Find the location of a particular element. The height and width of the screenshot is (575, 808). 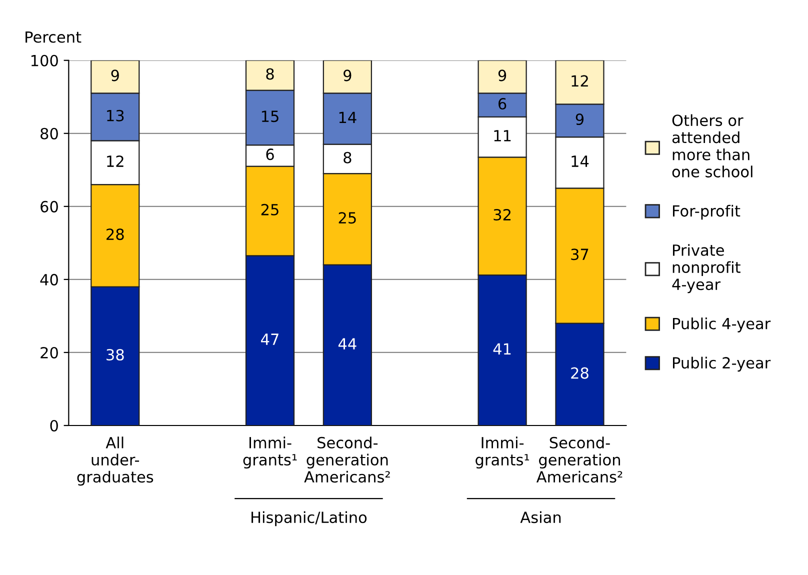

y-tick-label: 100 is located at coordinates (44, 60).